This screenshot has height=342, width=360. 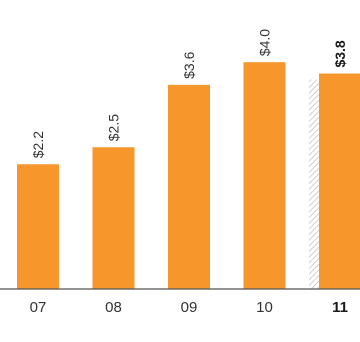 What do you see at coordinates (38, 307) in the screenshot?
I see `x-tick-label-07: 07` at bounding box center [38, 307].